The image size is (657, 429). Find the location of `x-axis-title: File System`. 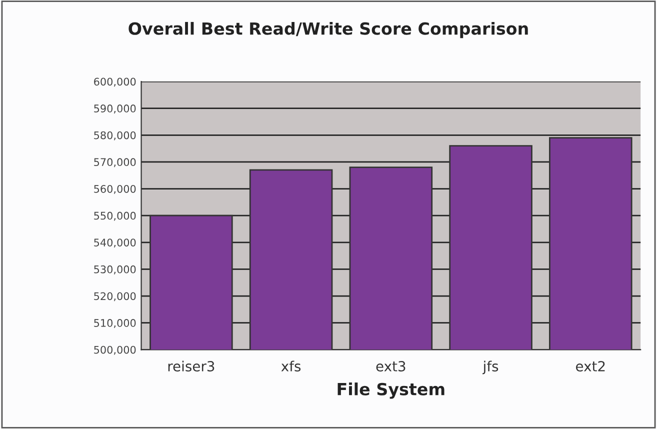

x-axis-title: File System is located at coordinates (391, 390).